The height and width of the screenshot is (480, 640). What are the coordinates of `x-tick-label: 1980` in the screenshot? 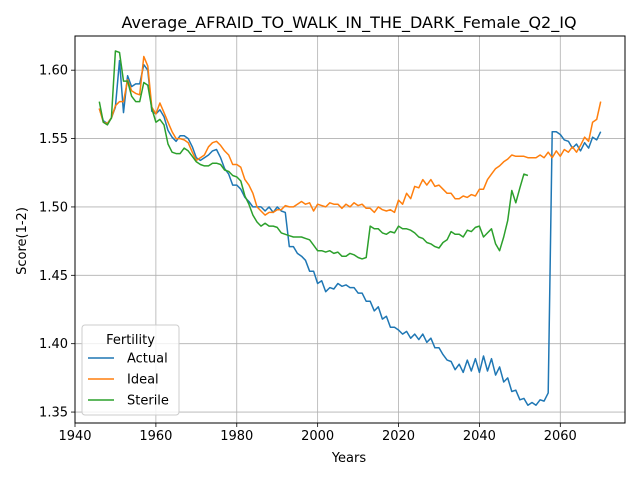 It's located at (236, 436).